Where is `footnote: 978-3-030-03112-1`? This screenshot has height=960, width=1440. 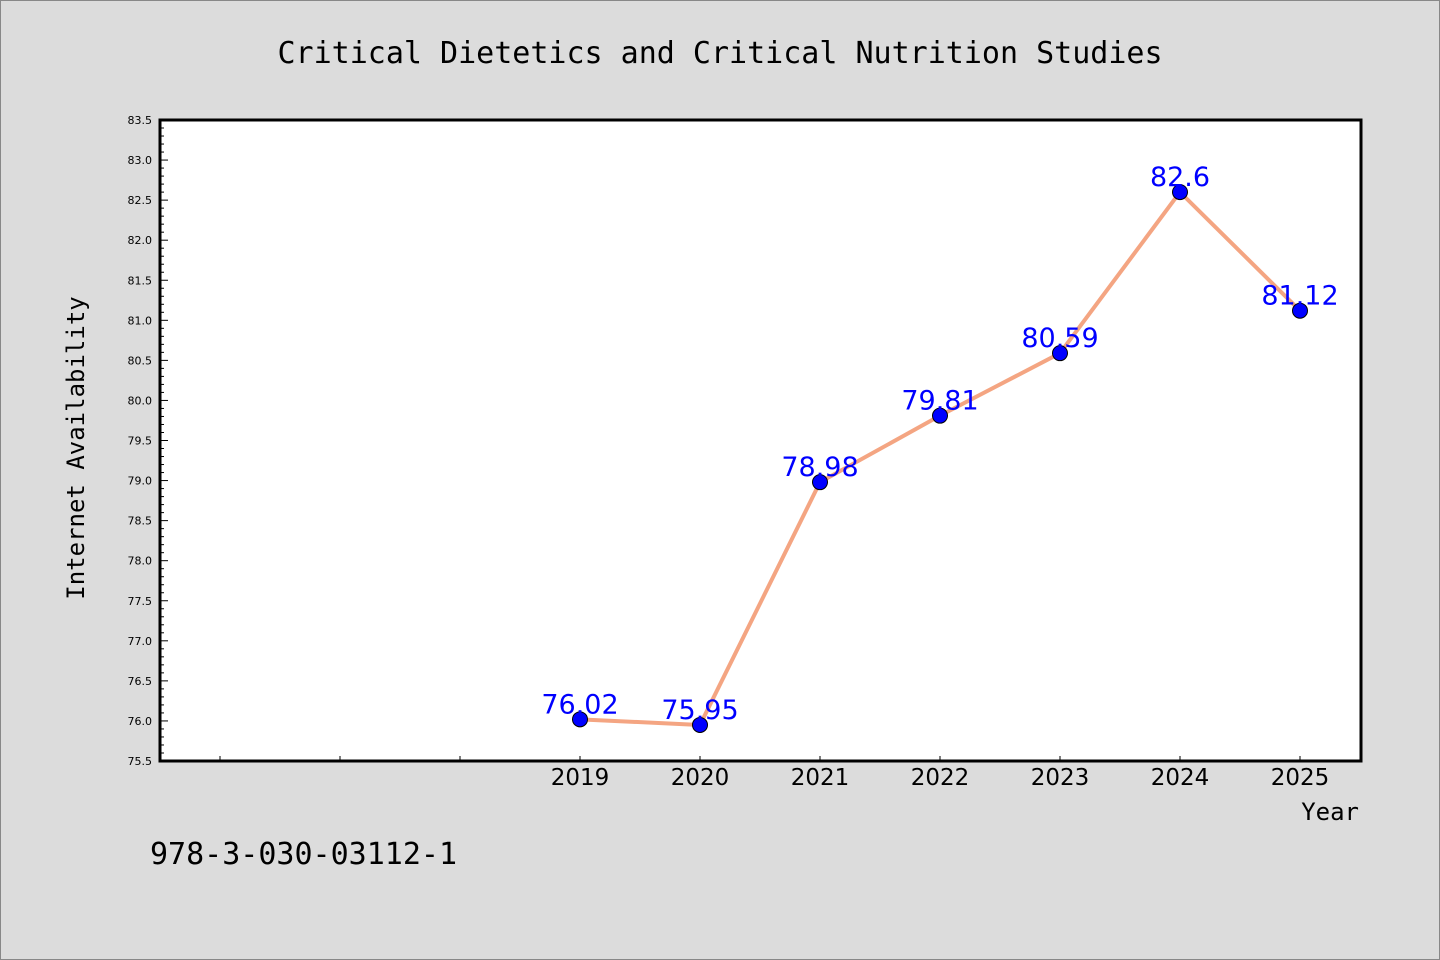
footnote: 978-3-030-03112-1 is located at coordinates (303, 854).